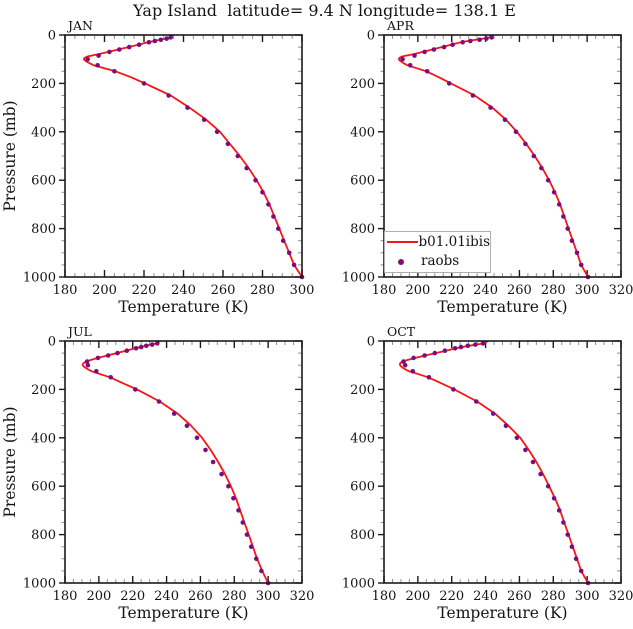 The height and width of the screenshot is (629, 633). What do you see at coordinates (402, 242) in the screenshot?
I see `model-line-swatch` at bounding box center [402, 242].